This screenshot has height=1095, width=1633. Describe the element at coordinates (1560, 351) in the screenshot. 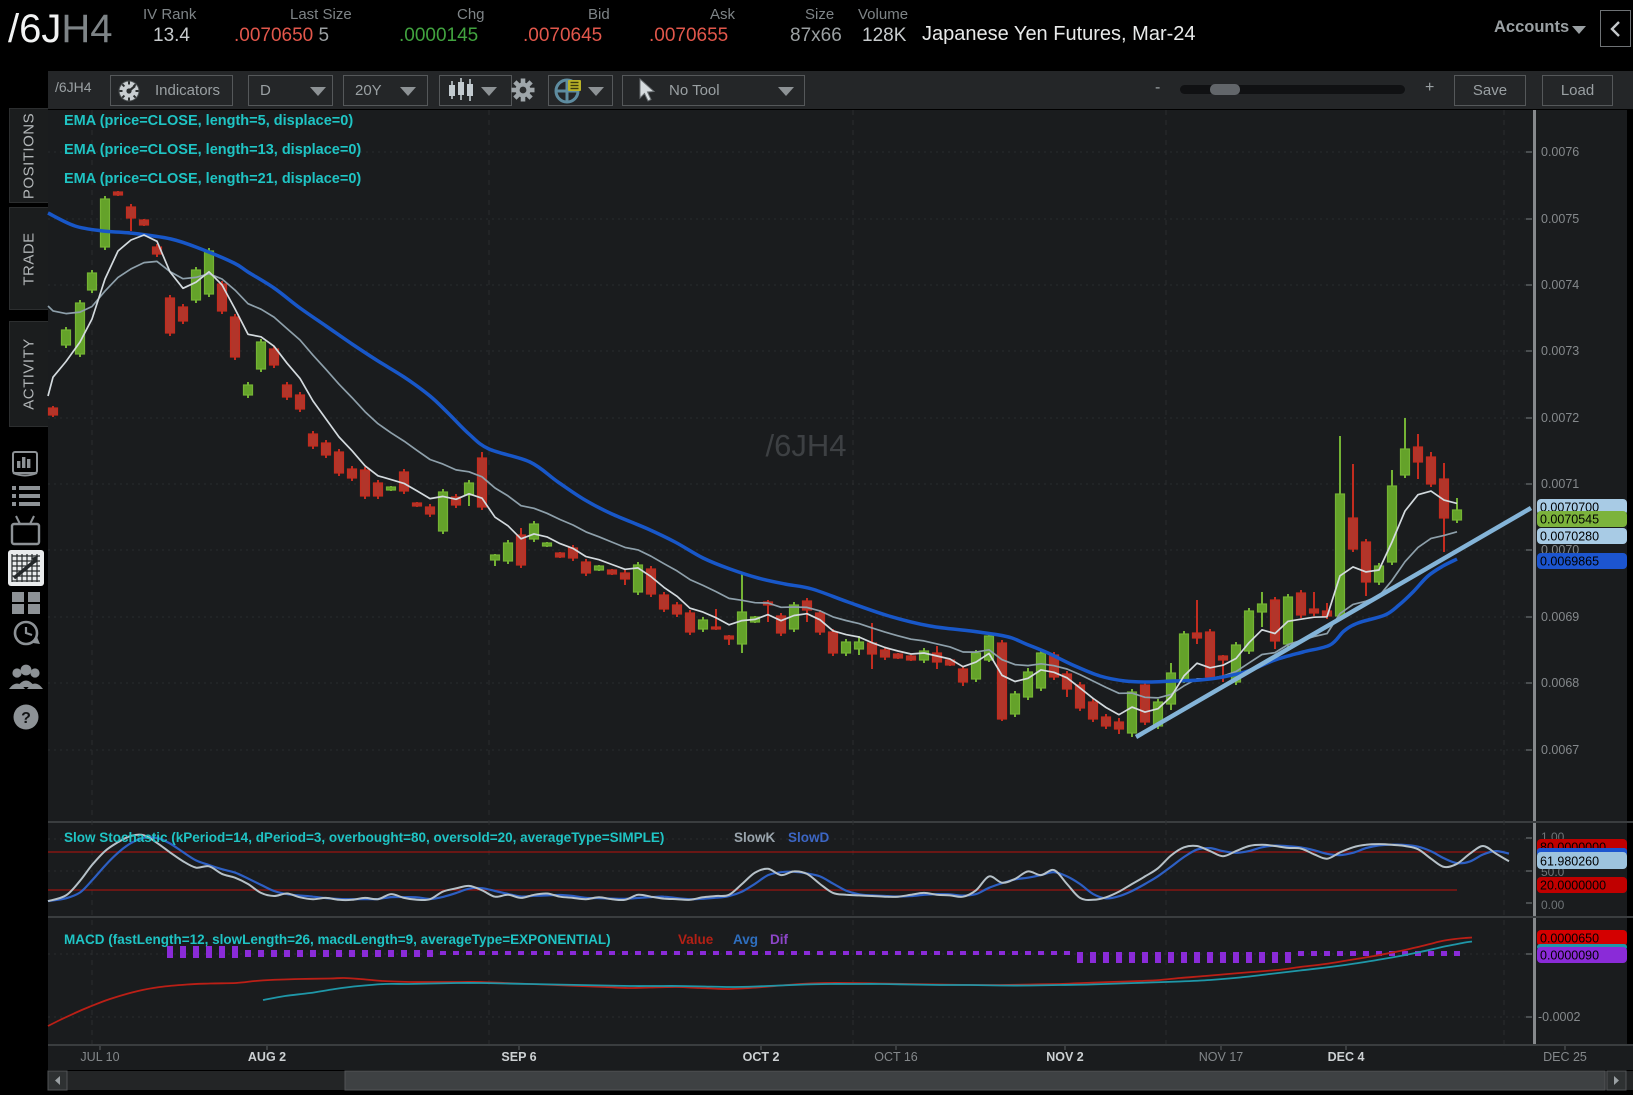

I see `svg-text: 0.0073` at that location.